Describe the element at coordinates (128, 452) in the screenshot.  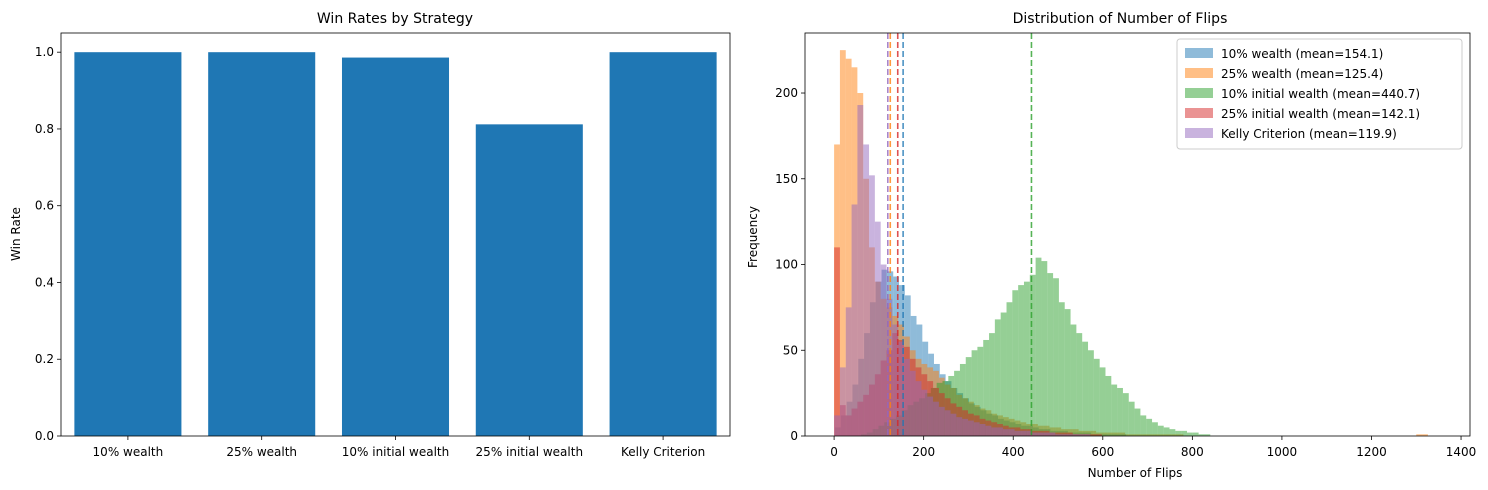
I see `x-tick-label: 10% wealth` at that location.